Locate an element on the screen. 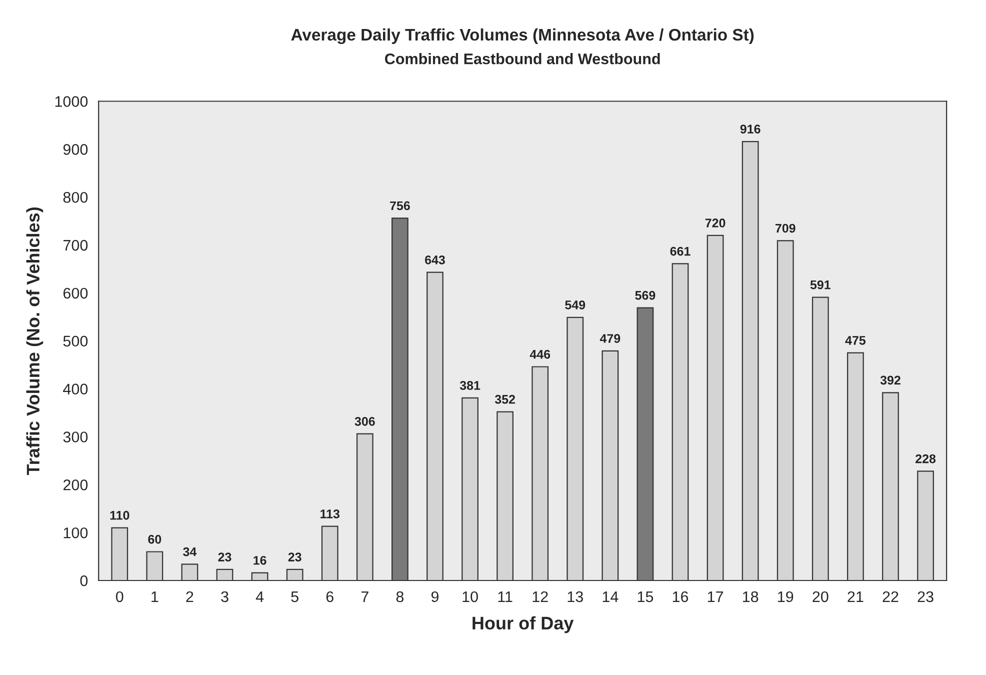 This screenshot has width=986, height=675. x-axis-title: Hour of Day is located at coordinates (523, 625).